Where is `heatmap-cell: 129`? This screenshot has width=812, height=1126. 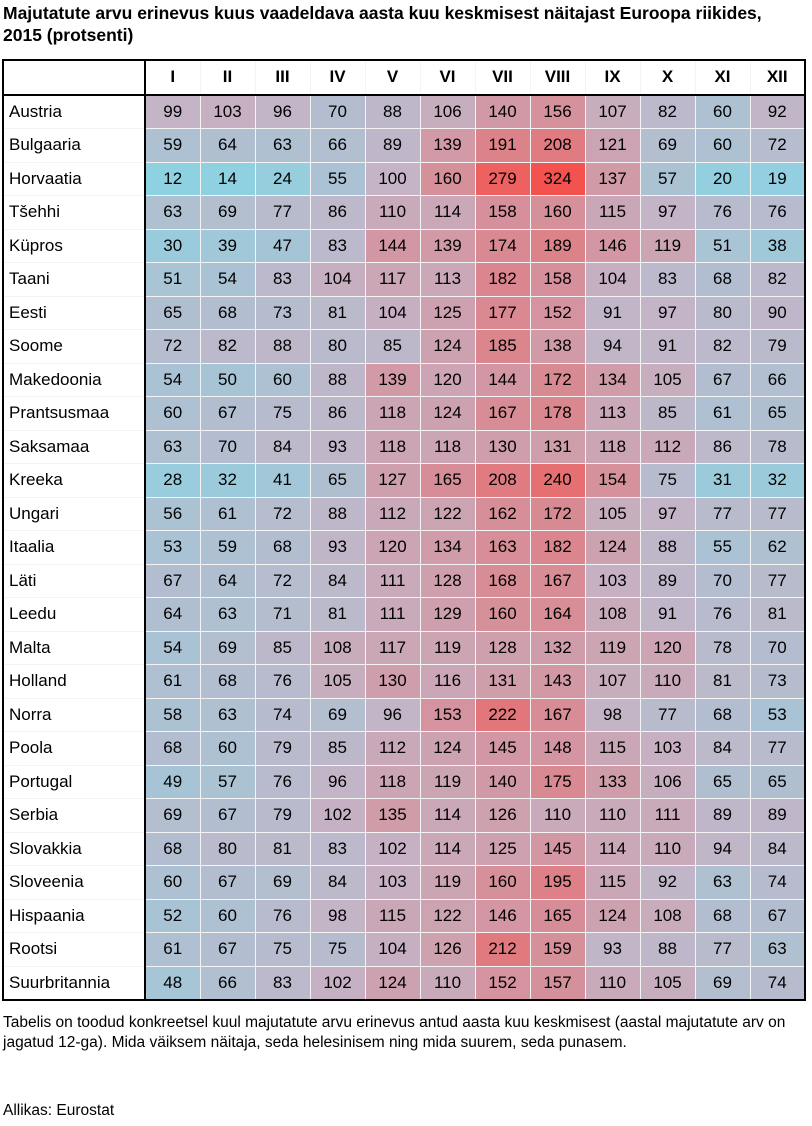
heatmap-cell: 129 is located at coordinates (447, 614).